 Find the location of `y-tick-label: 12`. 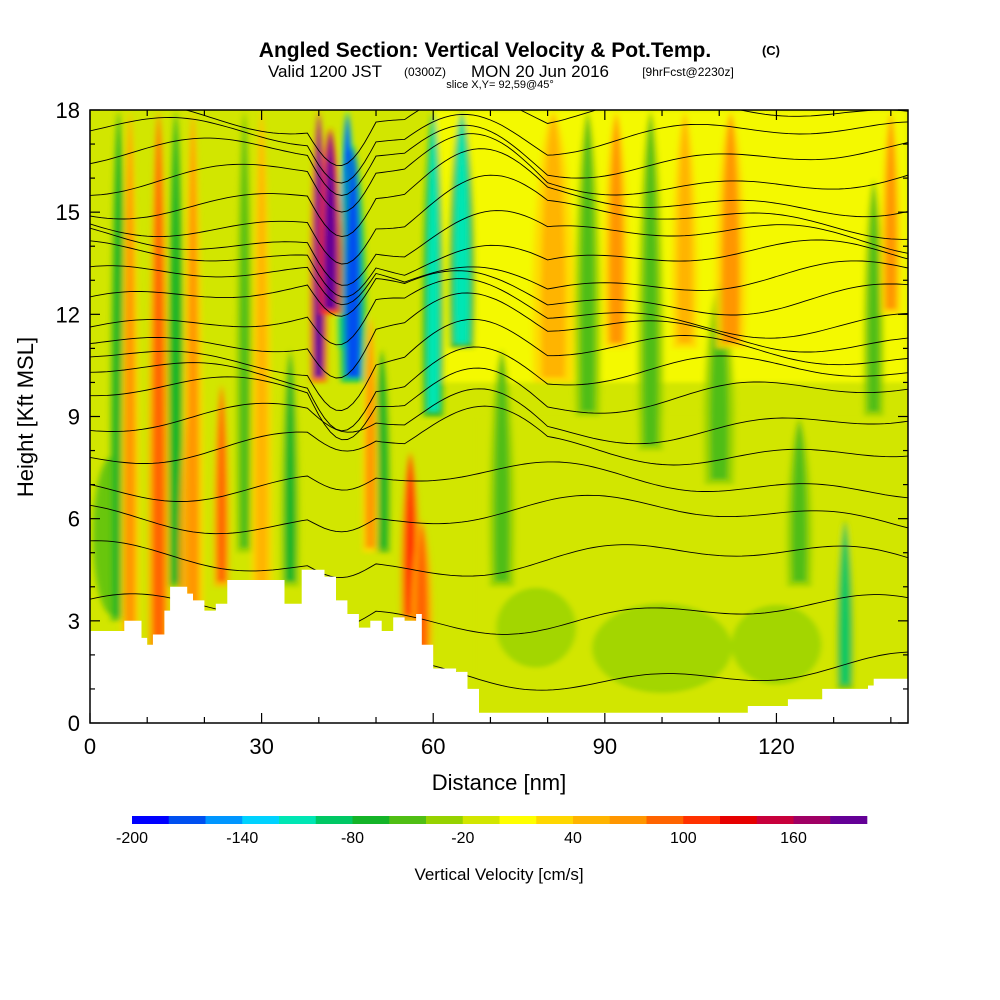

y-tick-label: 12 is located at coordinates (68, 314).